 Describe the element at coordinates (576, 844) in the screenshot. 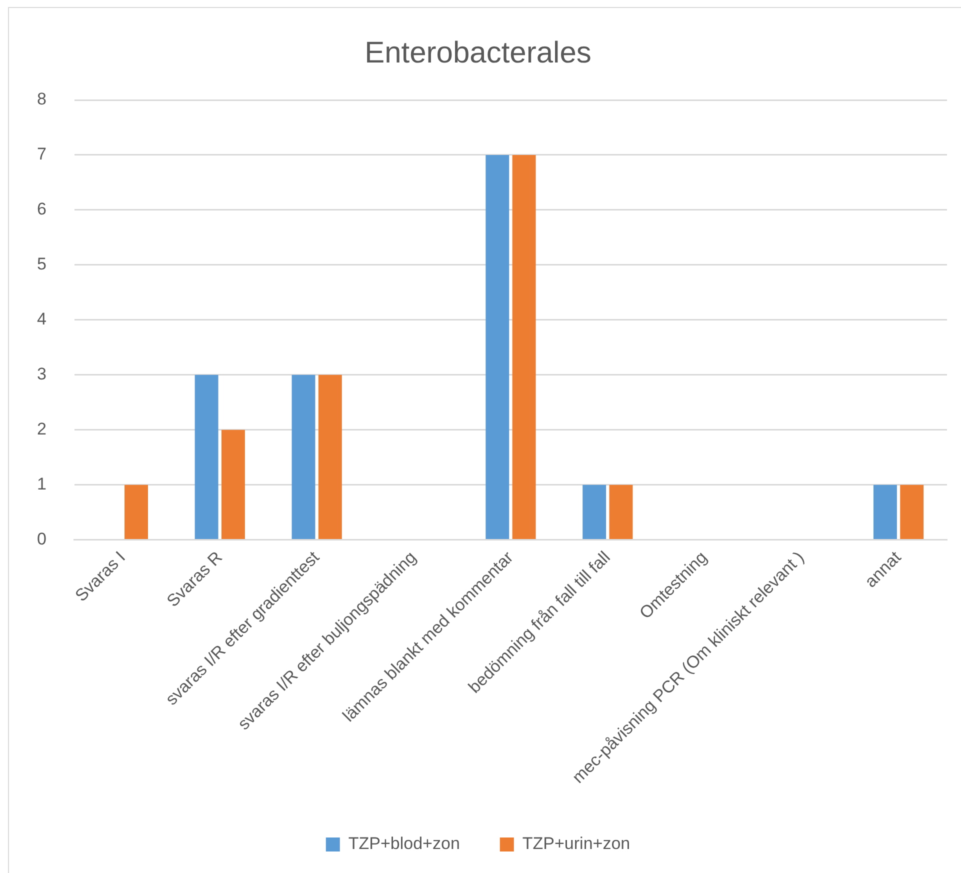

I see `legend-label: TZP+urin+zon` at that location.